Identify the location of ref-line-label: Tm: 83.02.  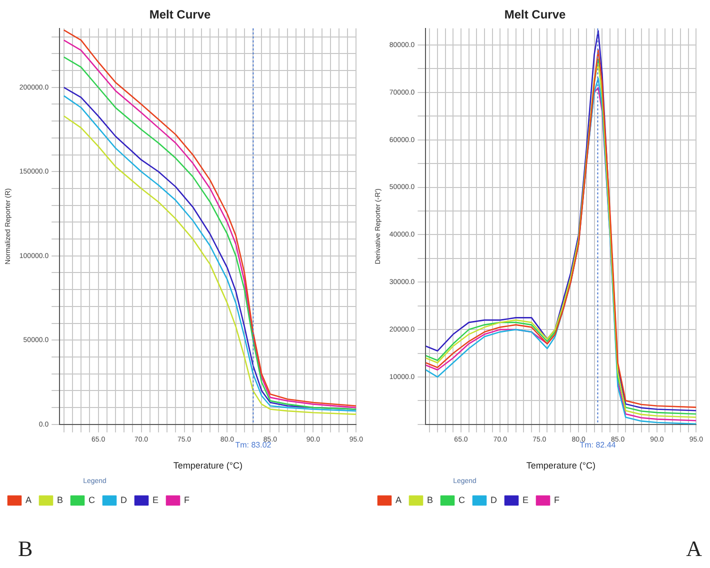
(253, 445).